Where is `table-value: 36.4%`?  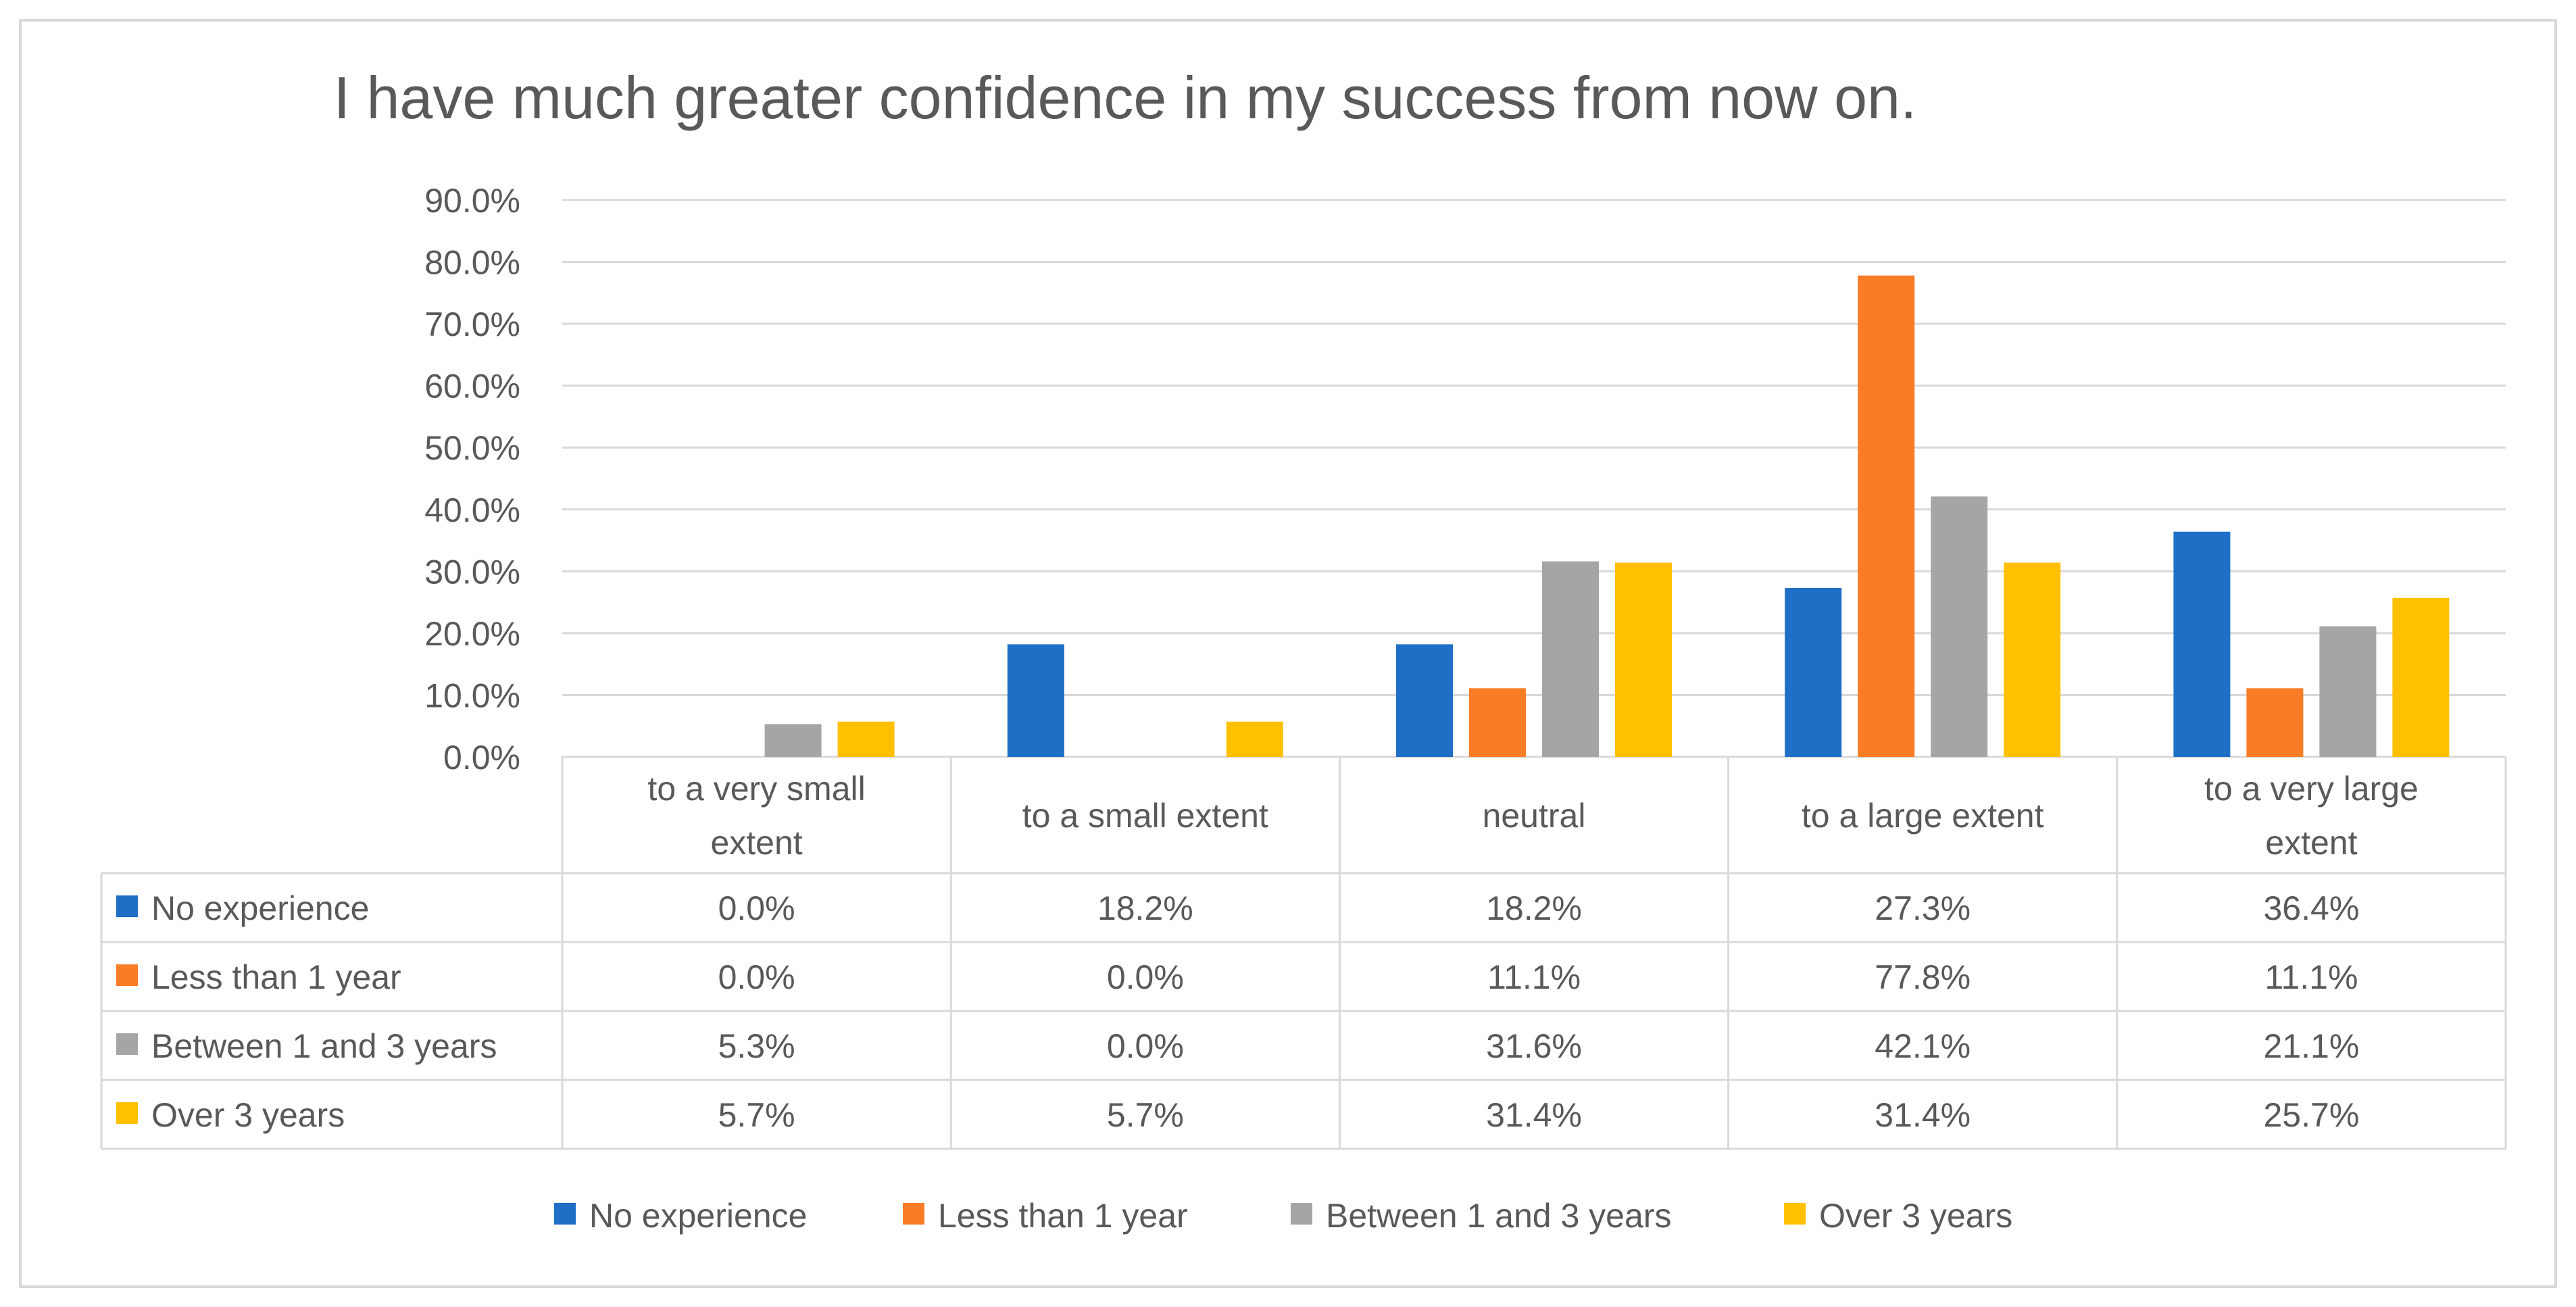
table-value: 36.4% is located at coordinates (2312, 908).